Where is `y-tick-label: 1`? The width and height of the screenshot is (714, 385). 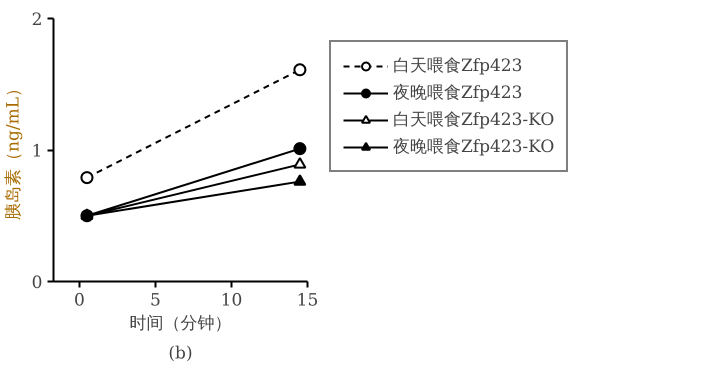
y-tick-label: 1 is located at coordinates (37, 152).